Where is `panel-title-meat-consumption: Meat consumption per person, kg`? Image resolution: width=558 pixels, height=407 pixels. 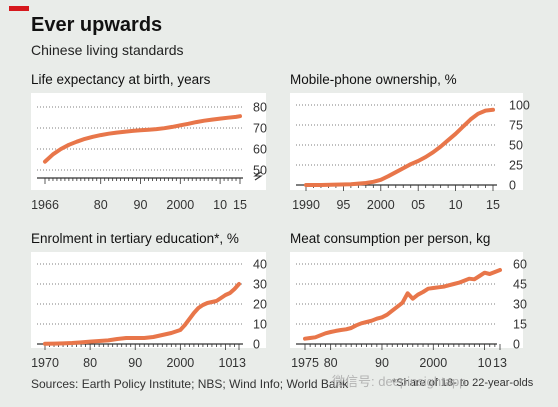 panel-title-meat-consumption: Meat consumption per person, kg is located at coordinates (390, 238).